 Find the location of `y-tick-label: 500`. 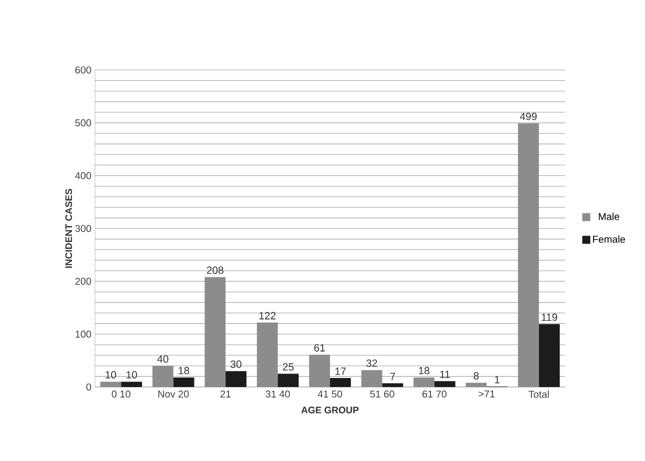

y-tick-label: 500 is located at coordinates (83, 122).